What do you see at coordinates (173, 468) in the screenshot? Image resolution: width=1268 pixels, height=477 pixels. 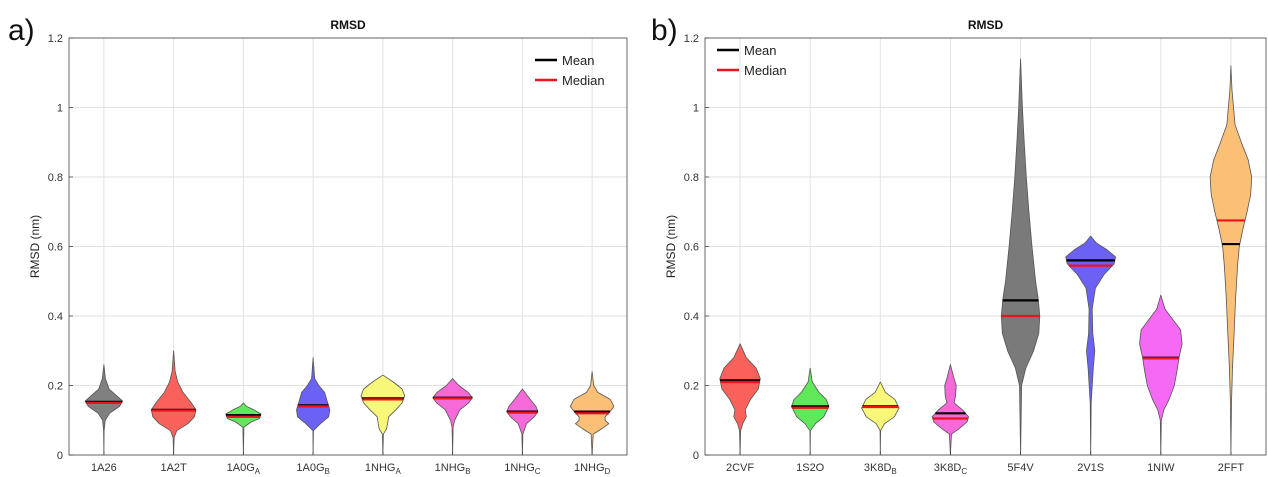 I see `x-tick-label: 1A2T` at bounding box center [173, 468].